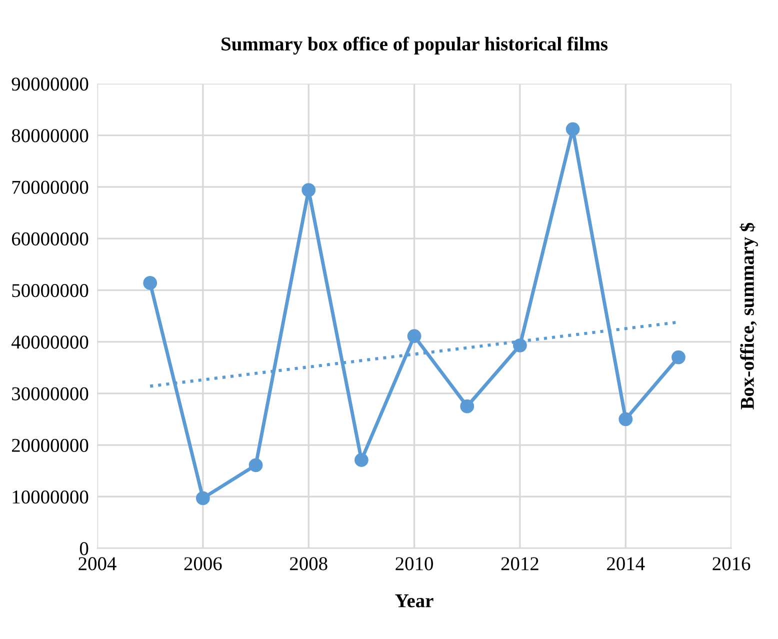 This screenshot has height=639, width=778. Describe the element at coordinates (50, 187) in the screenshot. I see `y-tick-label: 70000000` at that location.